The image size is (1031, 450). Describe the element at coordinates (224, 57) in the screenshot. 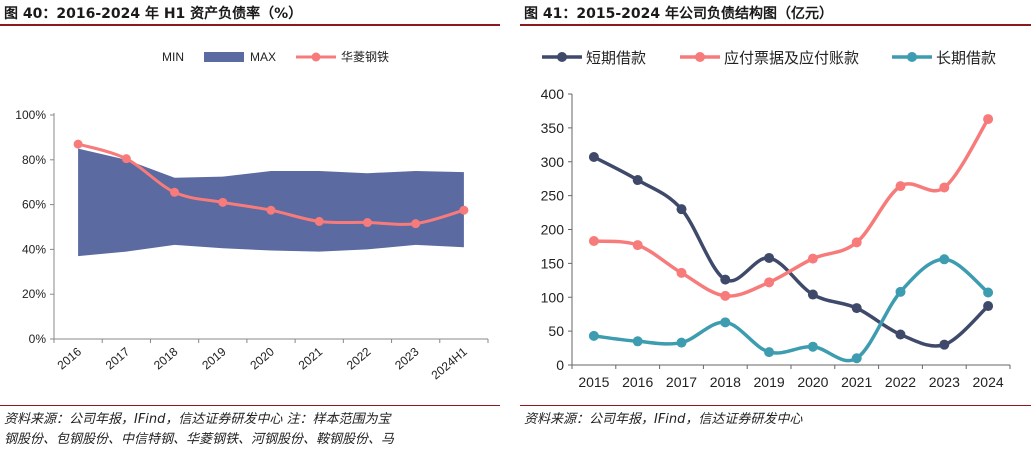

I see `legend-swatch-max` at that location.